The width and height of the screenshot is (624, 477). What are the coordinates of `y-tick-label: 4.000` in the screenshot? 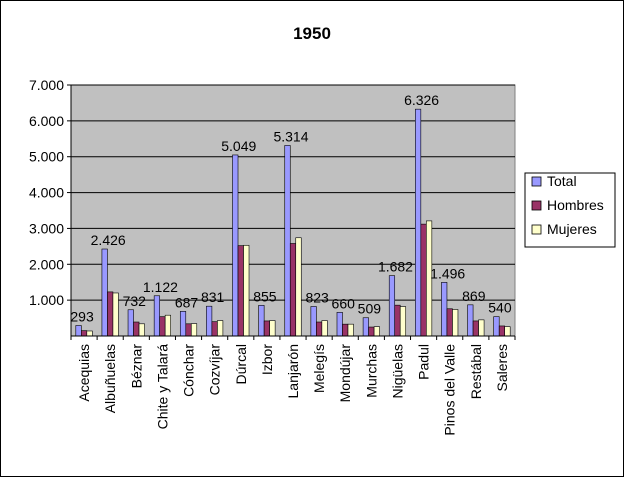 It's located at (46, 193).